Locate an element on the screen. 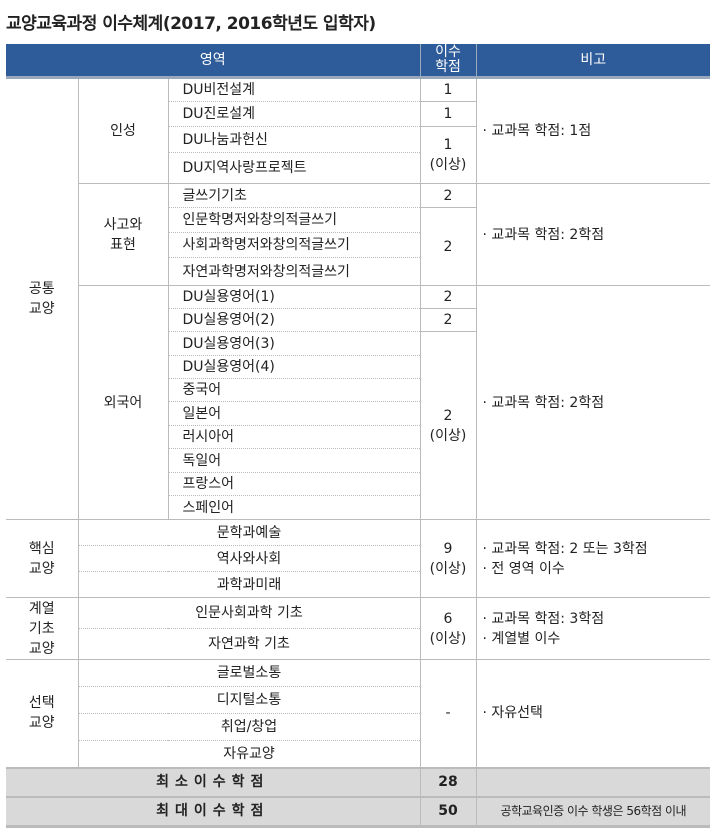  course-name: 디지털소통 is located at coordinates (249, 700).